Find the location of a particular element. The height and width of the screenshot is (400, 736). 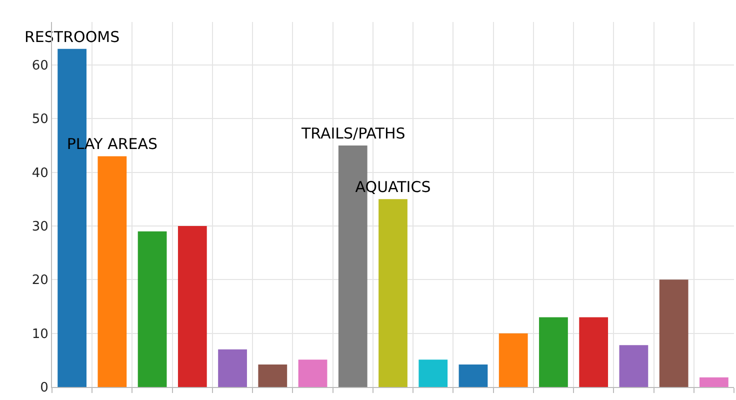

data-label: TRAILS/PATHS is located at coordinates (353, 133).